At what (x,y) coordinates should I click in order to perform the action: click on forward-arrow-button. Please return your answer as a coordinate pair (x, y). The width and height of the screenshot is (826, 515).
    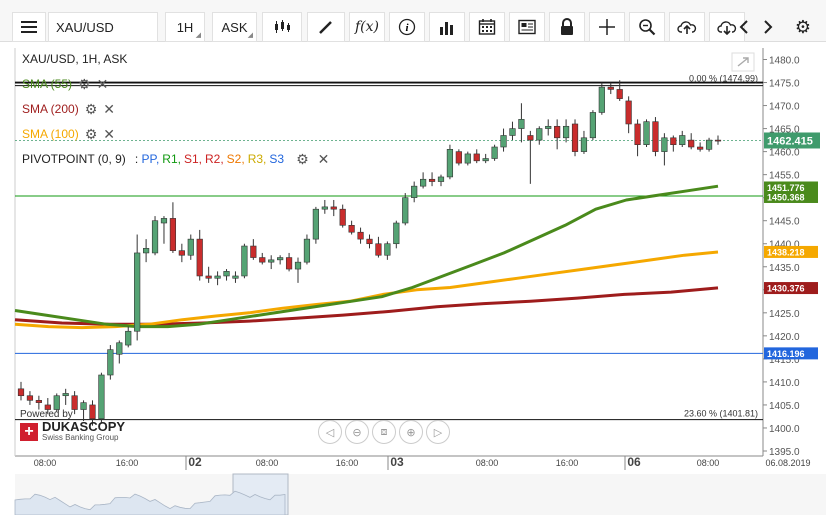
    Looking at the image, I should click on (768, 27).